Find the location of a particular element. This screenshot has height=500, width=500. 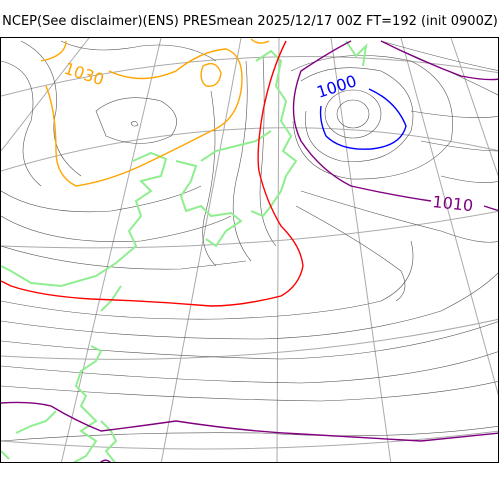

label-1010: 1010 is located at coordinates (453, 203).